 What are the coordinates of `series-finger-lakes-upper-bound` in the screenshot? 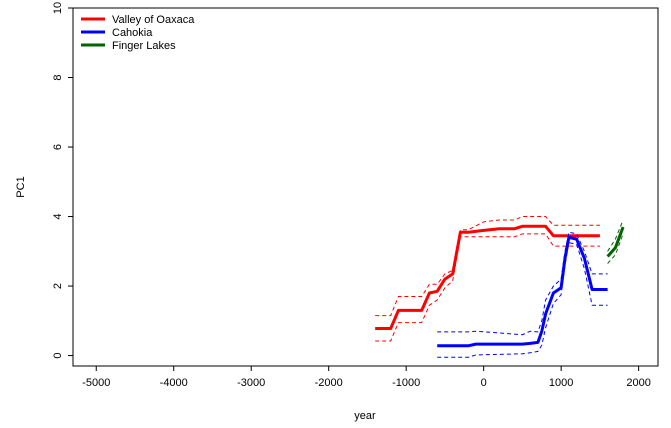 It's located at (615, 235).